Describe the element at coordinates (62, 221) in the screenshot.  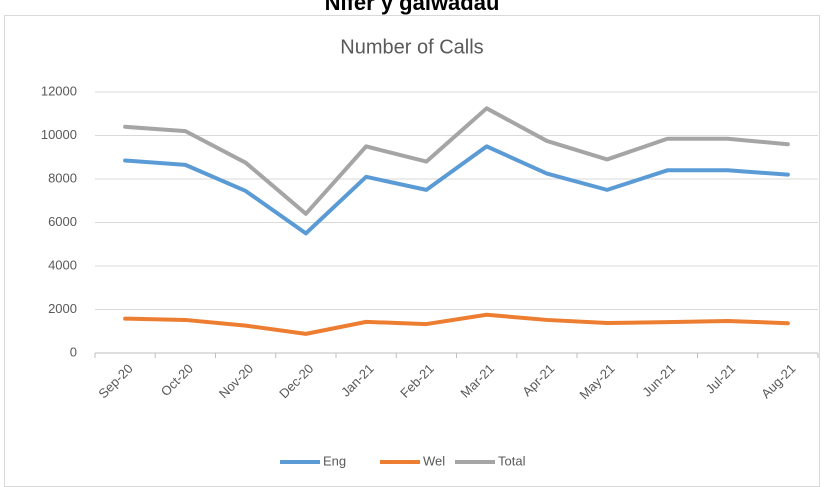
I see `y-tick-label: 6000` at that location.